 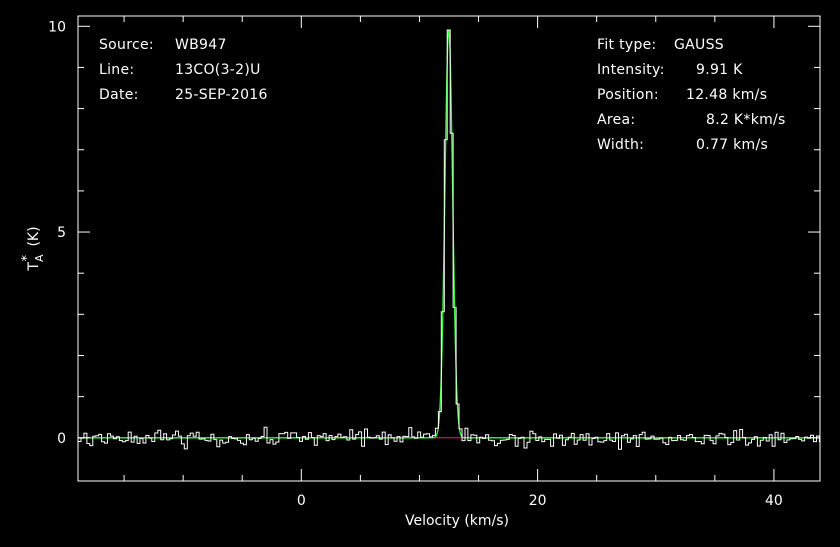 What do you see at coordinates (117, 70) in the screenshot?
I see `line-label: Line:` at bounding box center [117, 70].